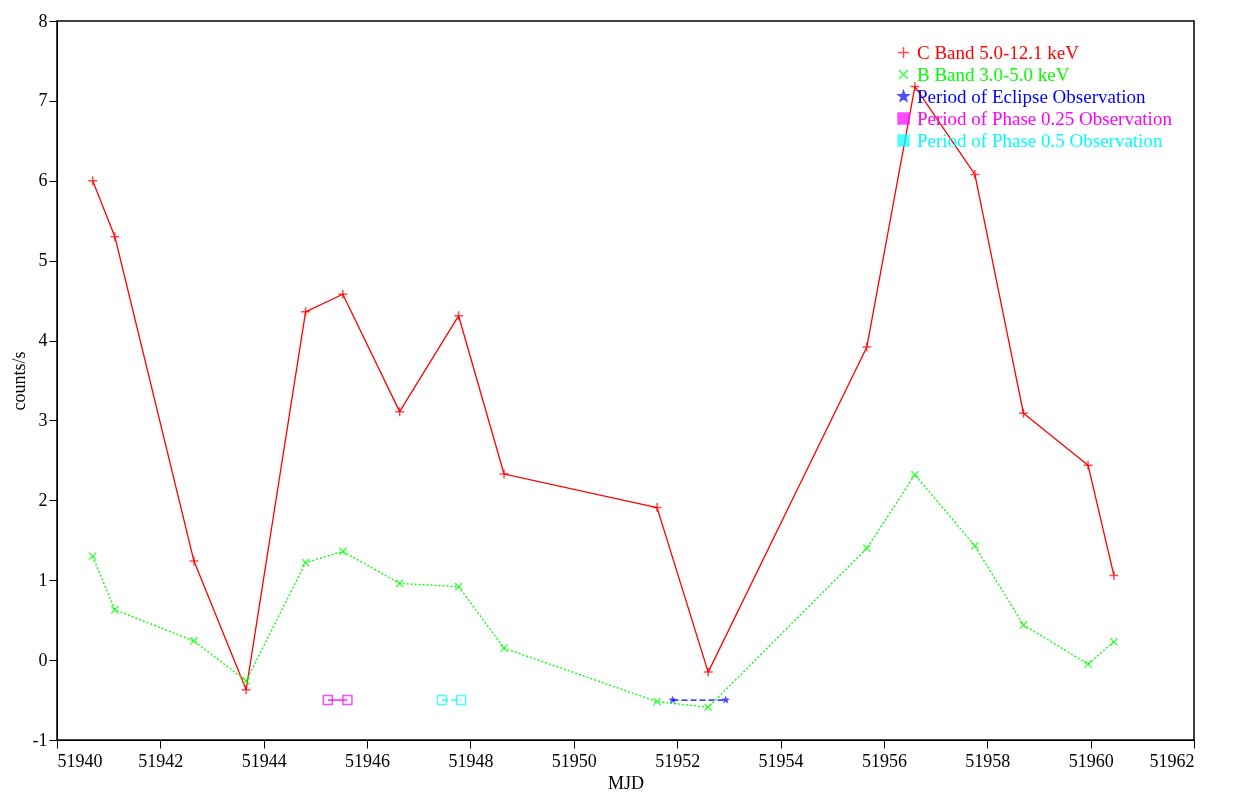 The width and height of the screenshot is (1240, 806). I want to click on y-tick-label: 7, so click(43, 100).